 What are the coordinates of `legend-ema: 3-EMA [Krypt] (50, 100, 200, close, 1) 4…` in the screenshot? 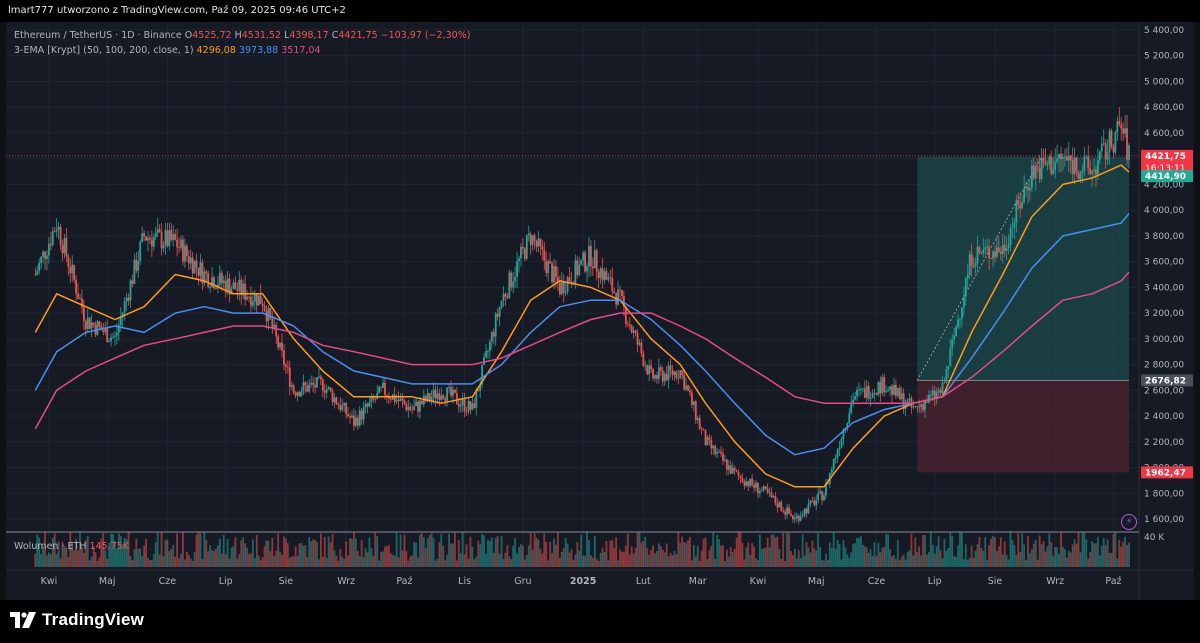 It's located at (167, 50).